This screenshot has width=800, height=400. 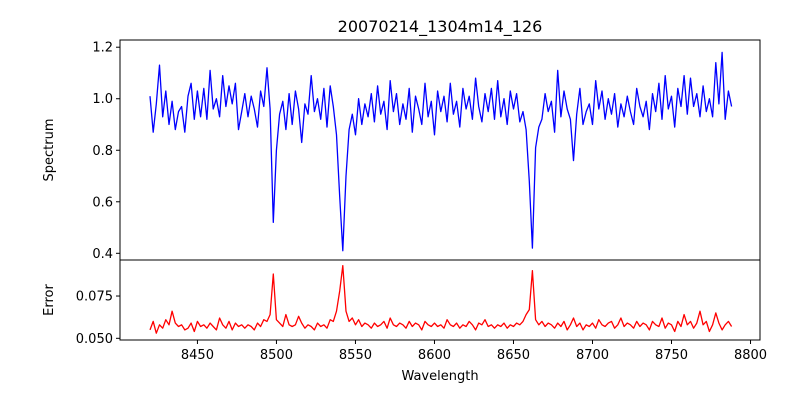 What do you see at coordinates (49, 150) in the screenshot?
I see `spectrum-ylabel: Spectrum` at bounding box center [49, 150].